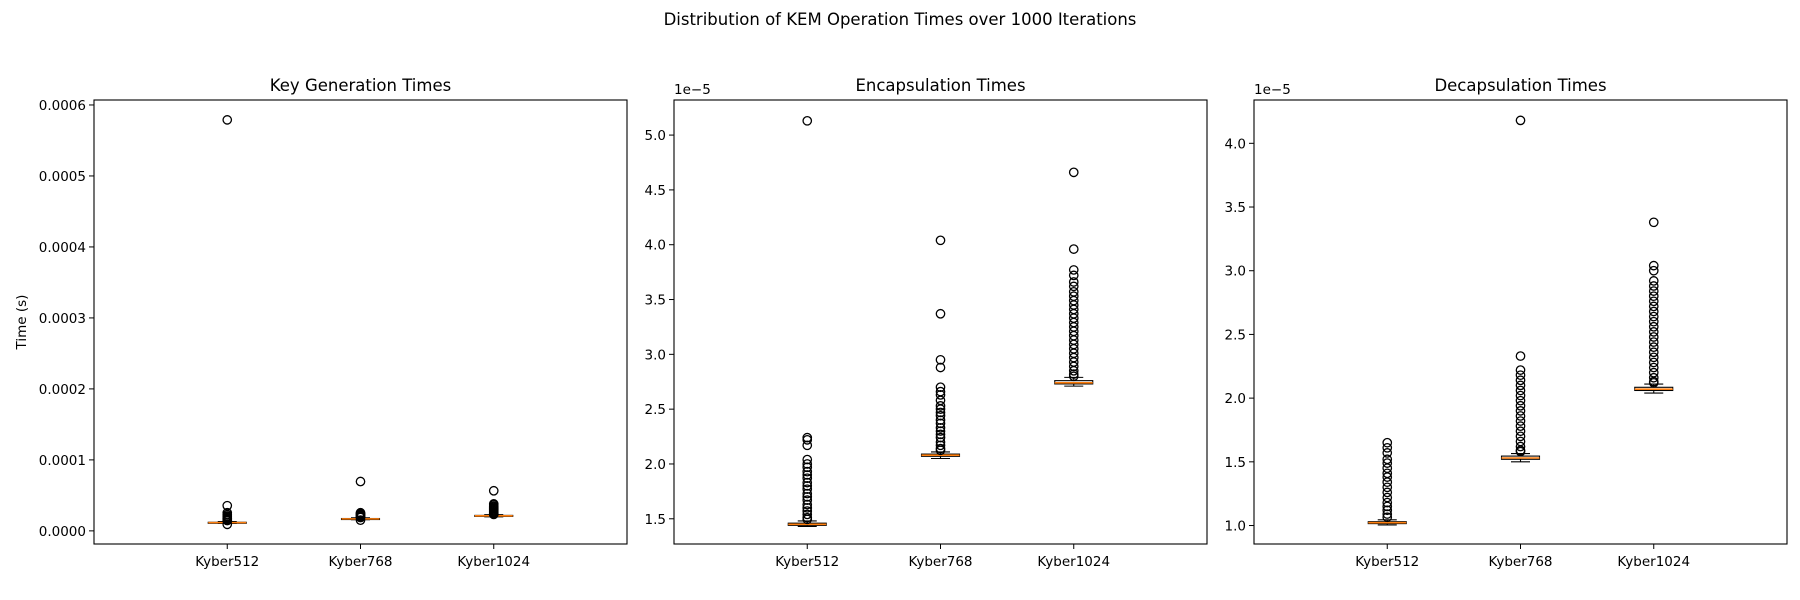 The height and width of the screenshot is (600, 1800). Describe the element at coordinates (62, 106) in the screenshot. I see `y-tick-label: 0.0006` at that location.